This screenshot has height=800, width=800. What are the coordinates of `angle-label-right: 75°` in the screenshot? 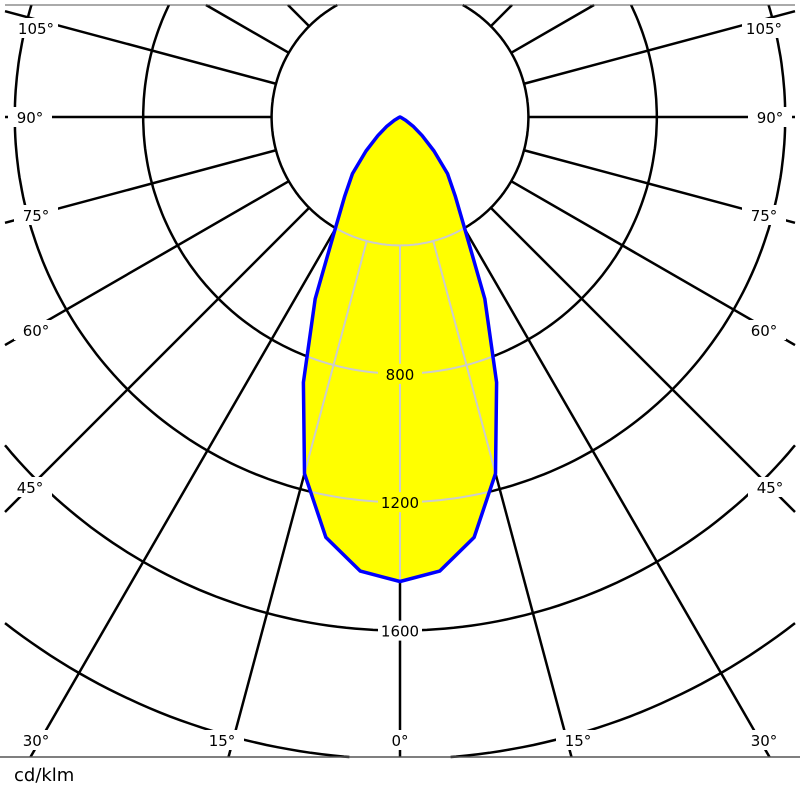 It's located at (764, 216).